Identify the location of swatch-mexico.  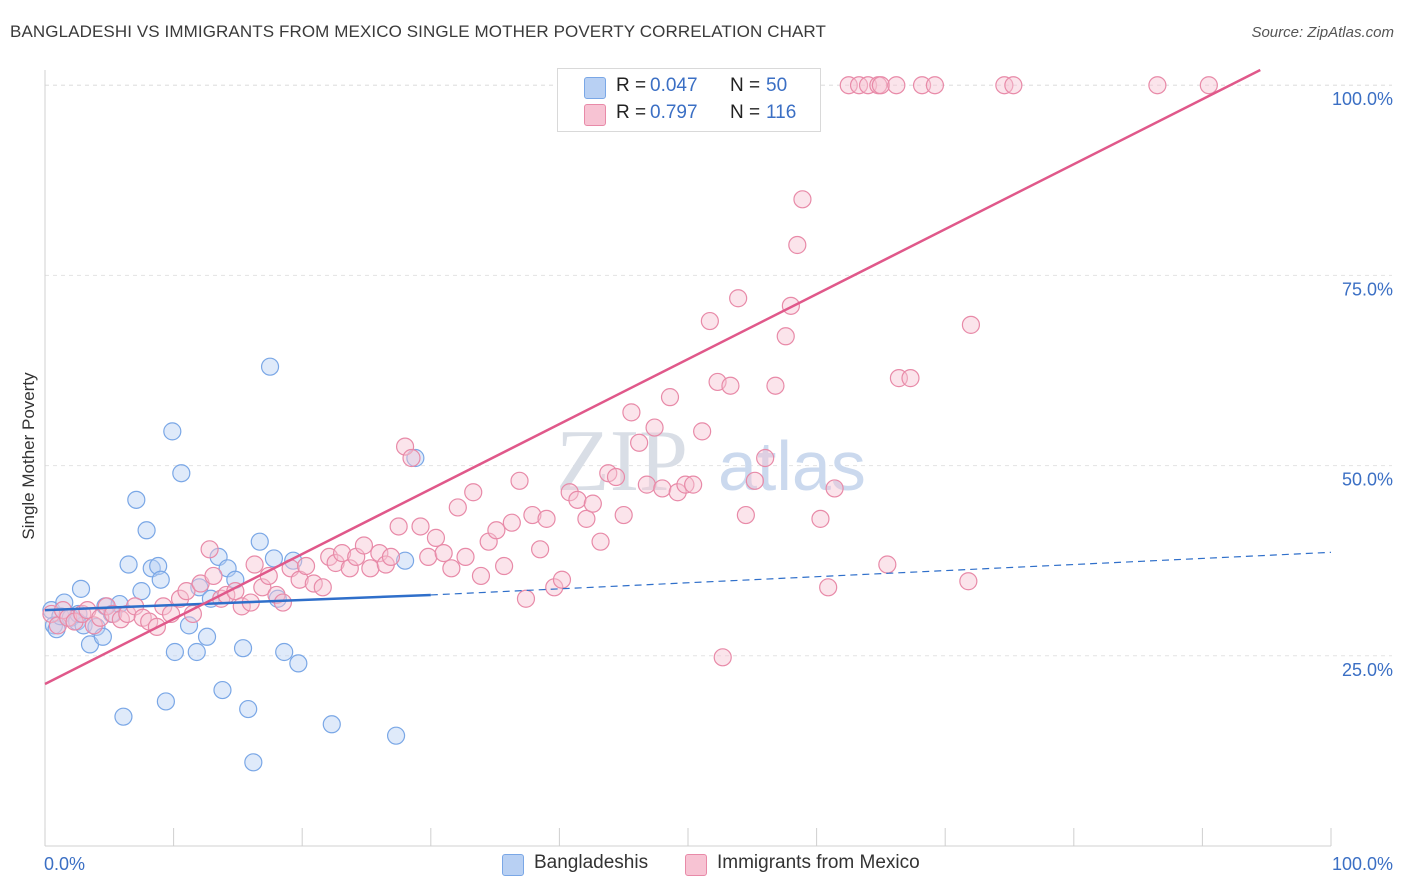
(595, 115).